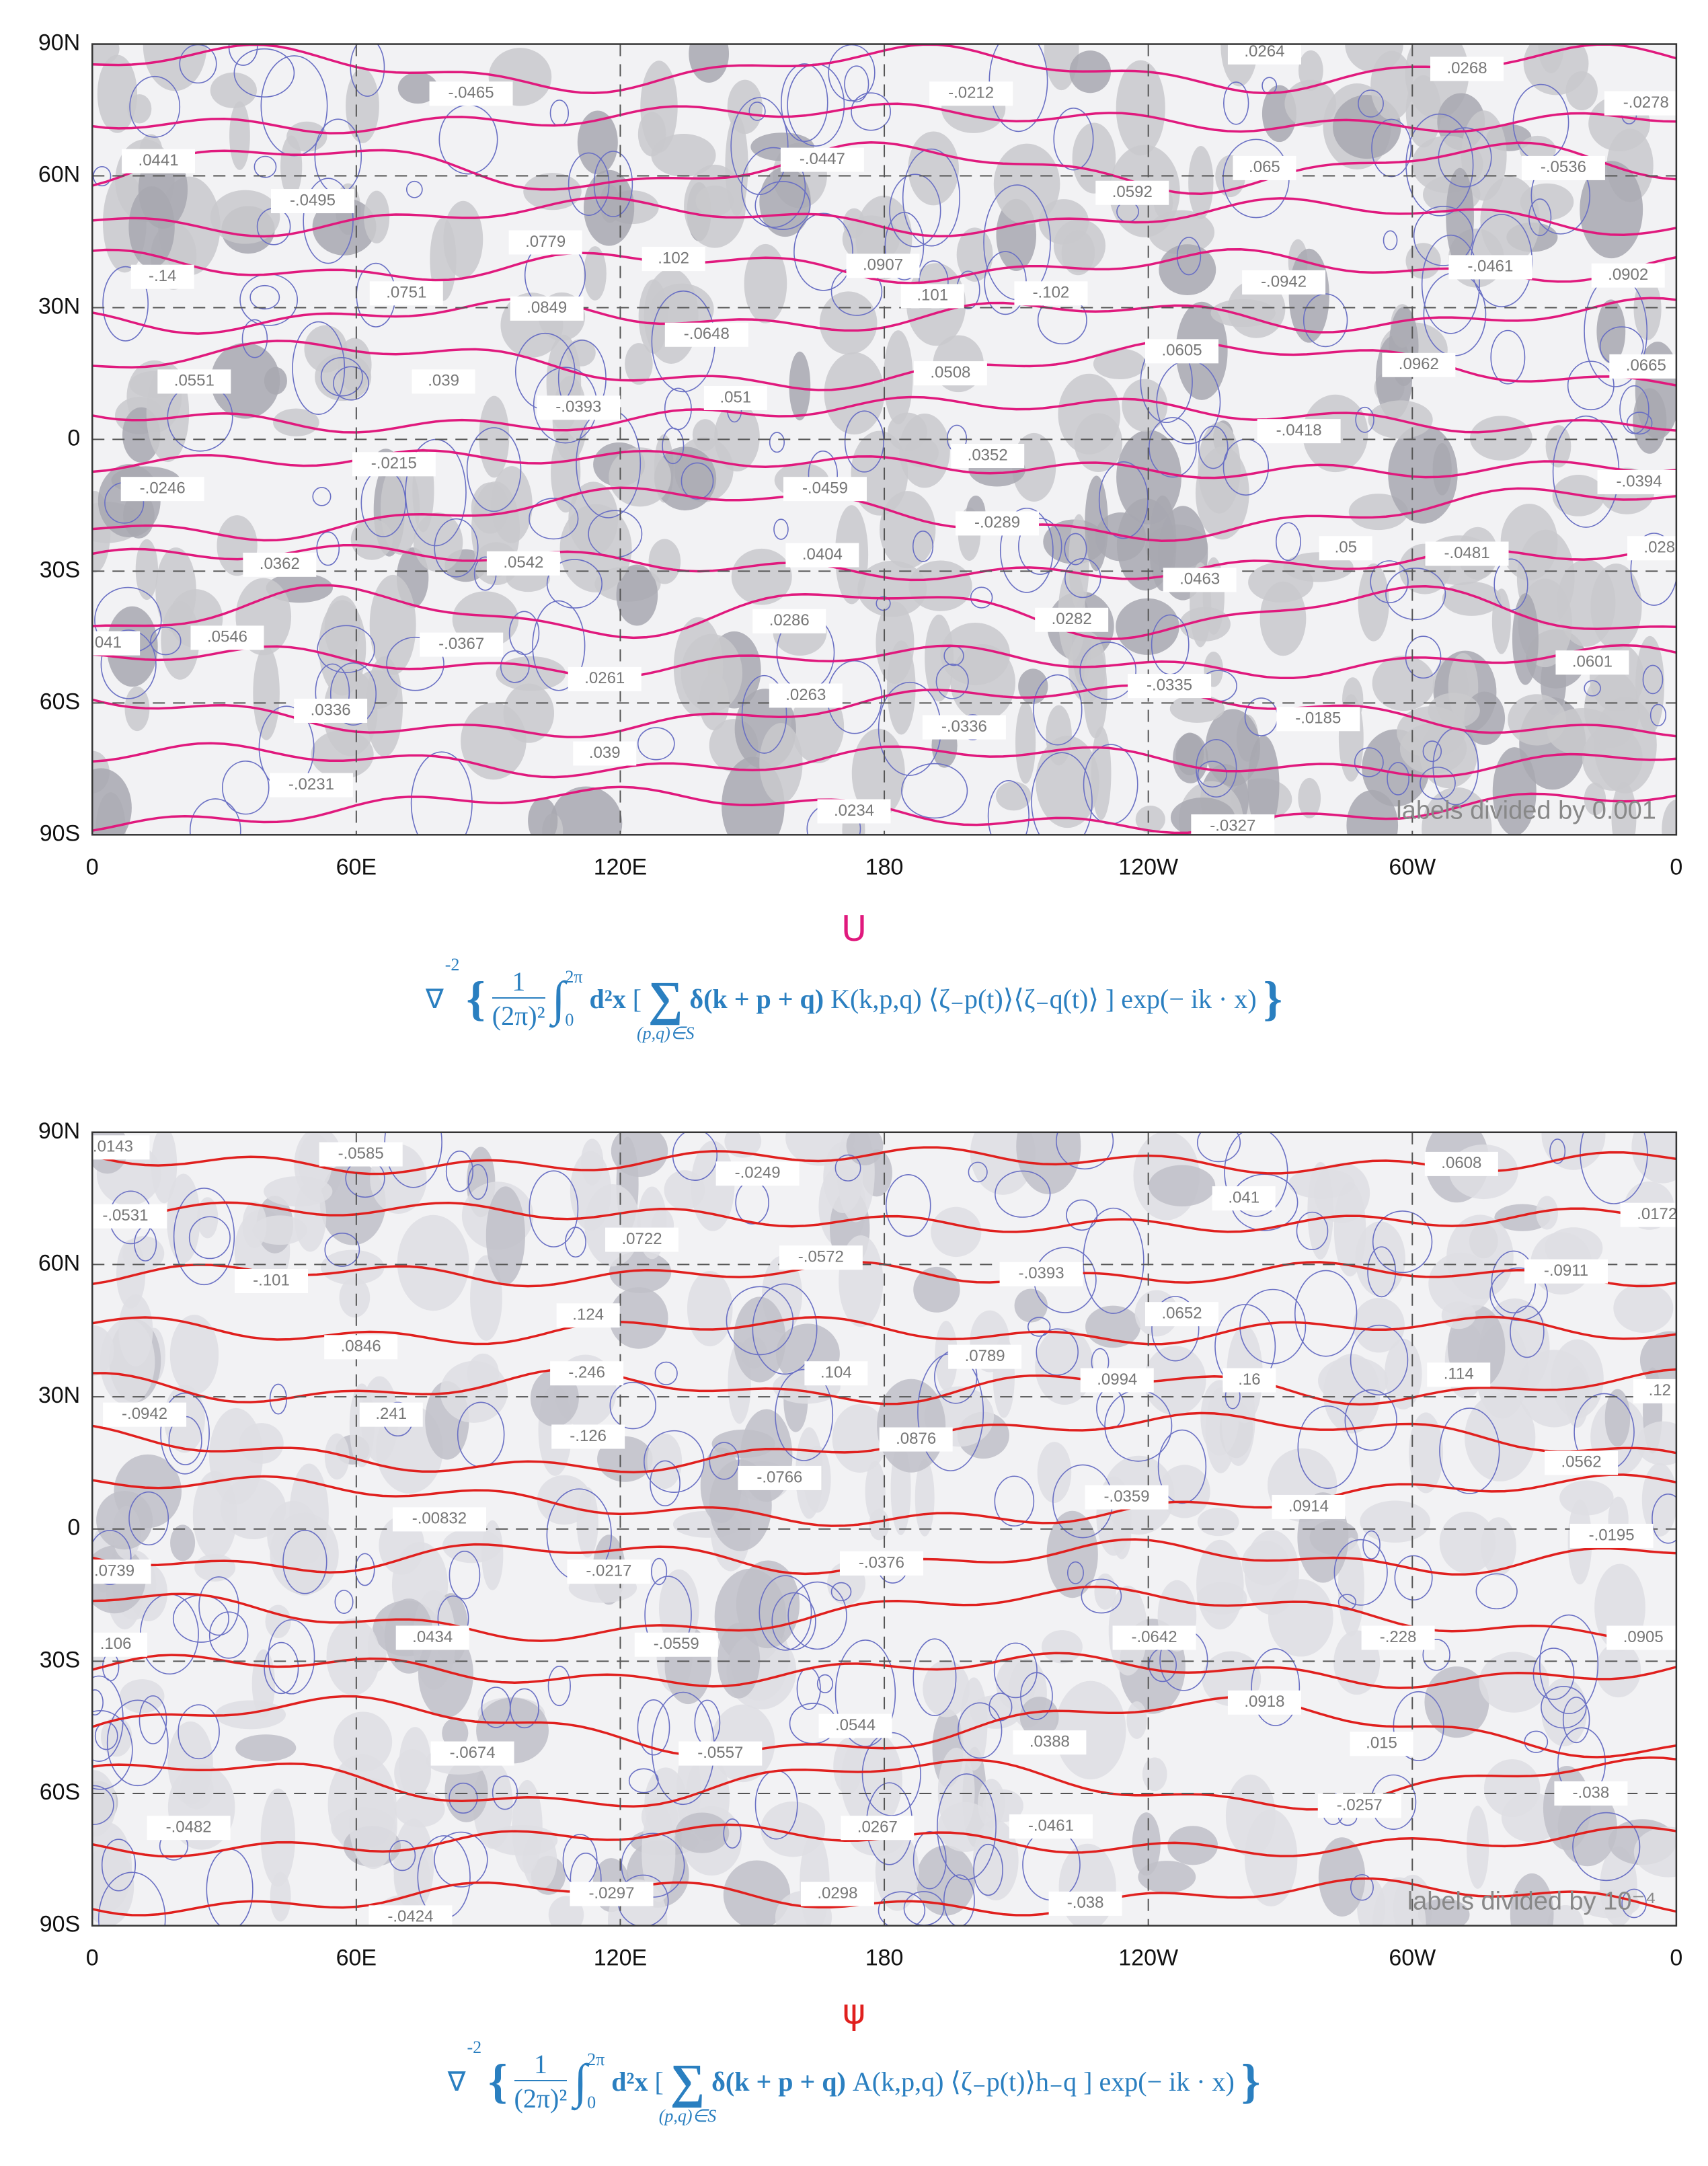 This screenshot has width=1708, height=2166. Describe the element at coordinates (778, 2081) in the screenshot. I see `formula-part: δ(k + p + q)` at that location.